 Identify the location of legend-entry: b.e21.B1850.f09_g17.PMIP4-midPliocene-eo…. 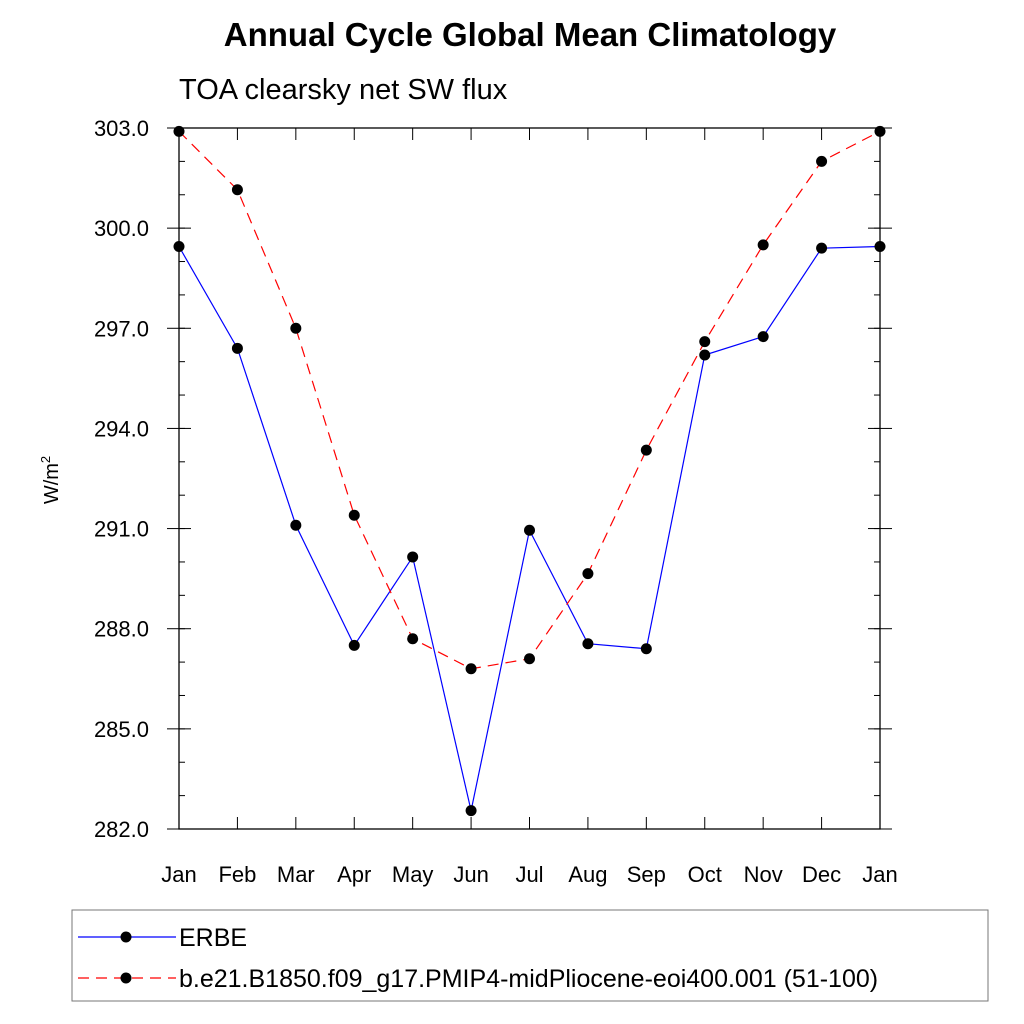
(478, 979).